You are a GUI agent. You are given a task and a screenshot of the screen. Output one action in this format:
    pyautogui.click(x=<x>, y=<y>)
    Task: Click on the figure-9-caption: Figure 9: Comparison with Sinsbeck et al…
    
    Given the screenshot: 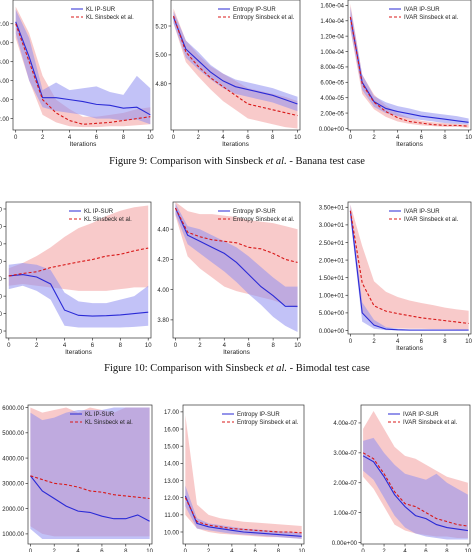 What is the action you would take?
    pyautogui.click(x=237, y=161)
    